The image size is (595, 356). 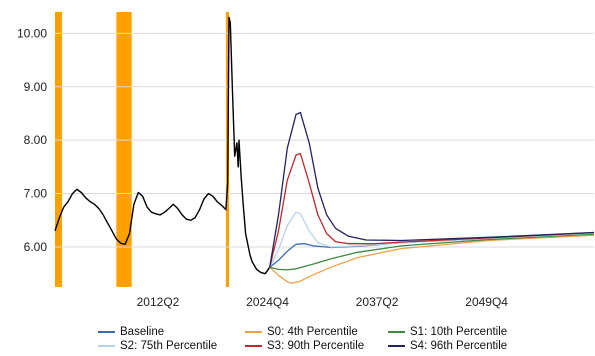 What do you see at coordinates (459, 332) in the screenshot?
I see `legend-label: S1: 10th Percentile` at bounding box center [459, 332].